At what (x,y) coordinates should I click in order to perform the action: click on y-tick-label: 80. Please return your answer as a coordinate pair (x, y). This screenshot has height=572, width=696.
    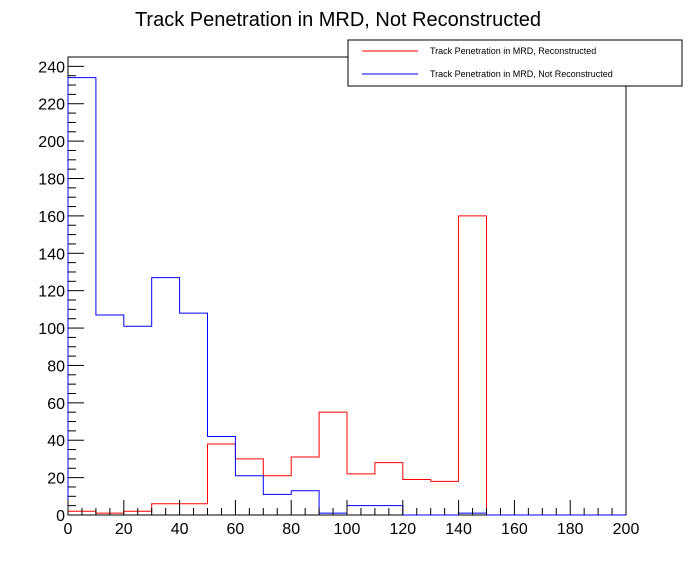
    Looking at the image, I should click on (56, 366).